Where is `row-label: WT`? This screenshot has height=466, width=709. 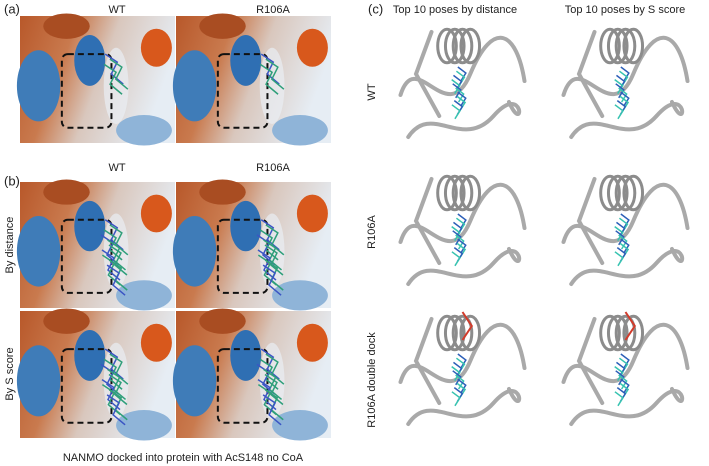
row-label: WT is located at coordinates (372, 91).